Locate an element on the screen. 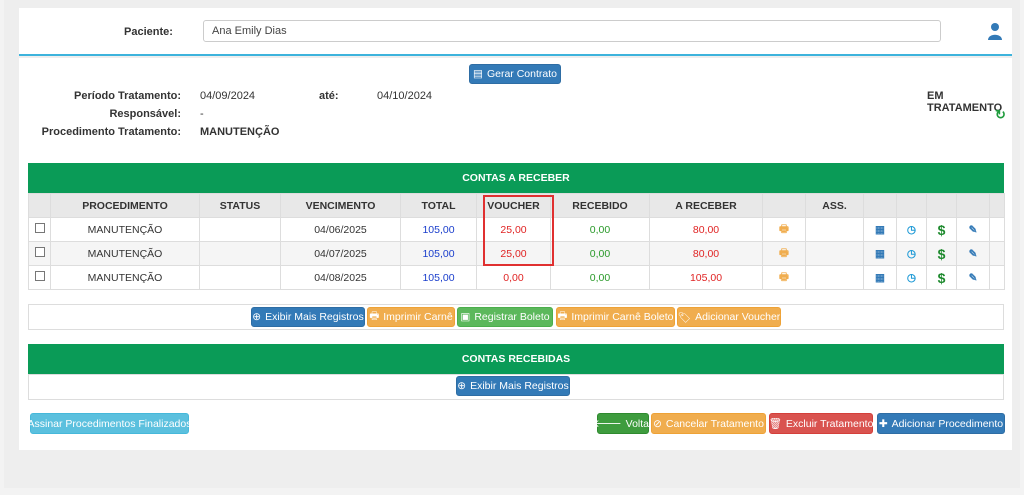 The width and height of the screenshot is (1024, 495). contas-receber-header: CONTAS A RECEBER is located at coordinates (516, 178).